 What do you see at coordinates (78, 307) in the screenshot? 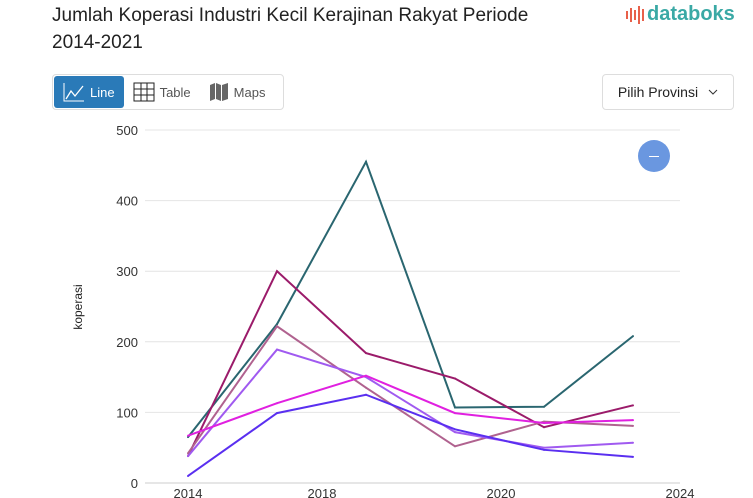
I see `y-axis-label: koperasi` at bounding box center [78, 307].